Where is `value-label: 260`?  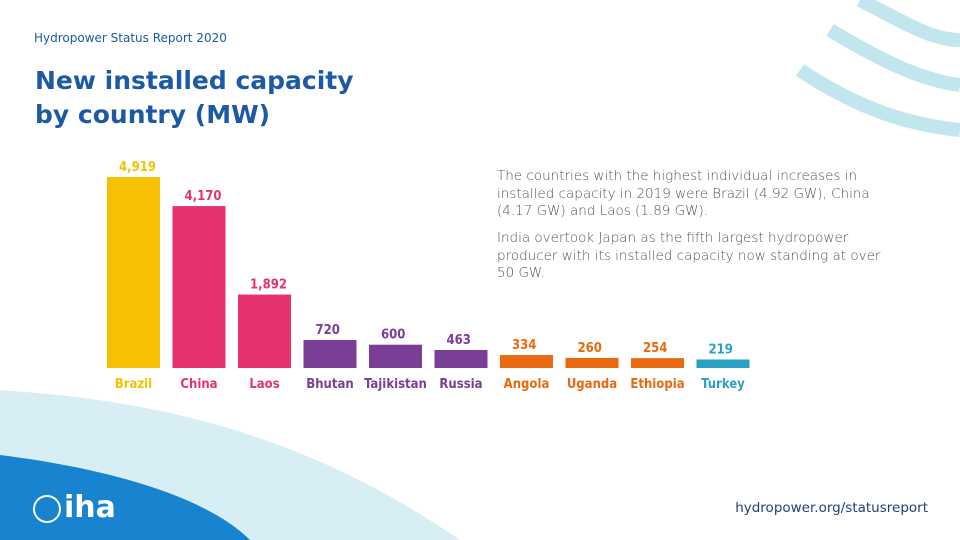
value-label: 260 is located at coordinates (590, 348).